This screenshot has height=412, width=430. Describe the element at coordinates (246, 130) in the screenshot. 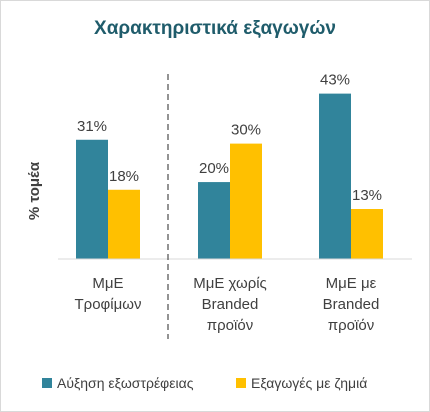

I see `data-label: 30%` at that location.